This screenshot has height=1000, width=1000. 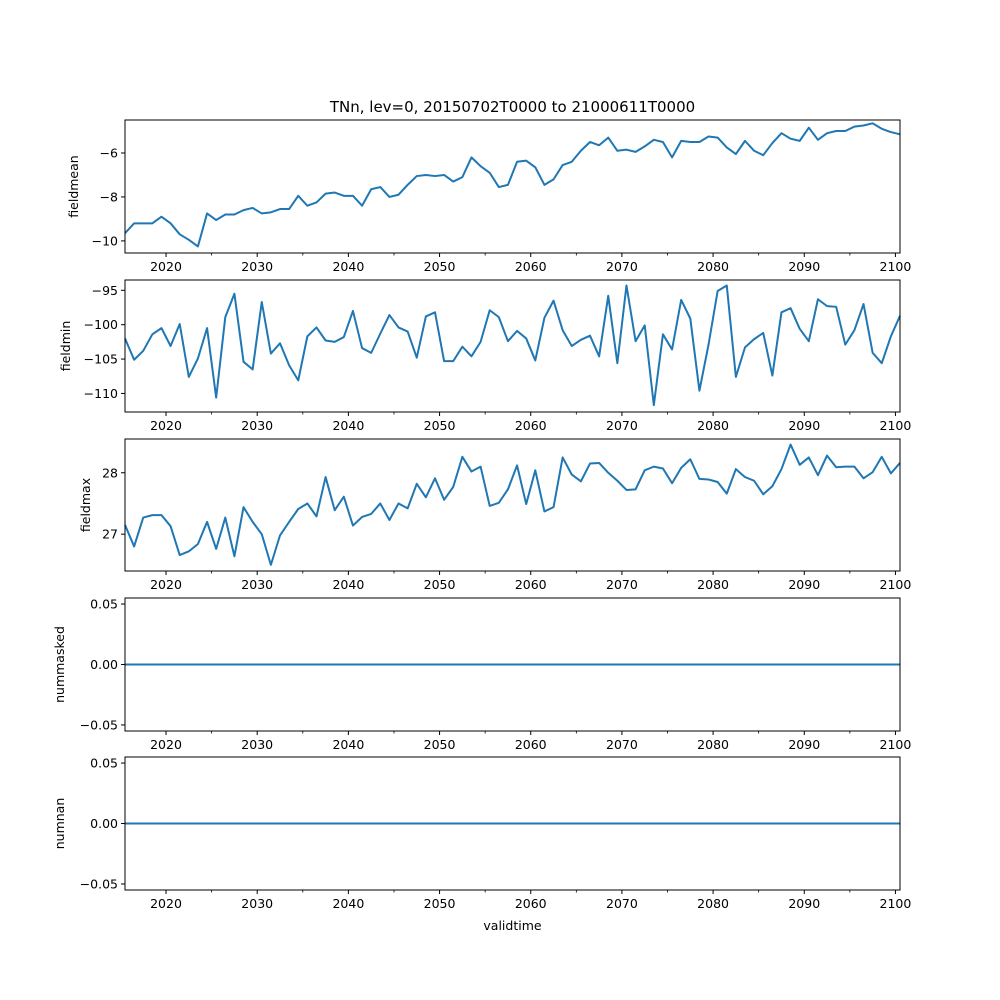 What do you see at coordinates (257, 903) in the screenshot?
I see `numnan-xtick-label: 2030` at bounding box center [257, 903].